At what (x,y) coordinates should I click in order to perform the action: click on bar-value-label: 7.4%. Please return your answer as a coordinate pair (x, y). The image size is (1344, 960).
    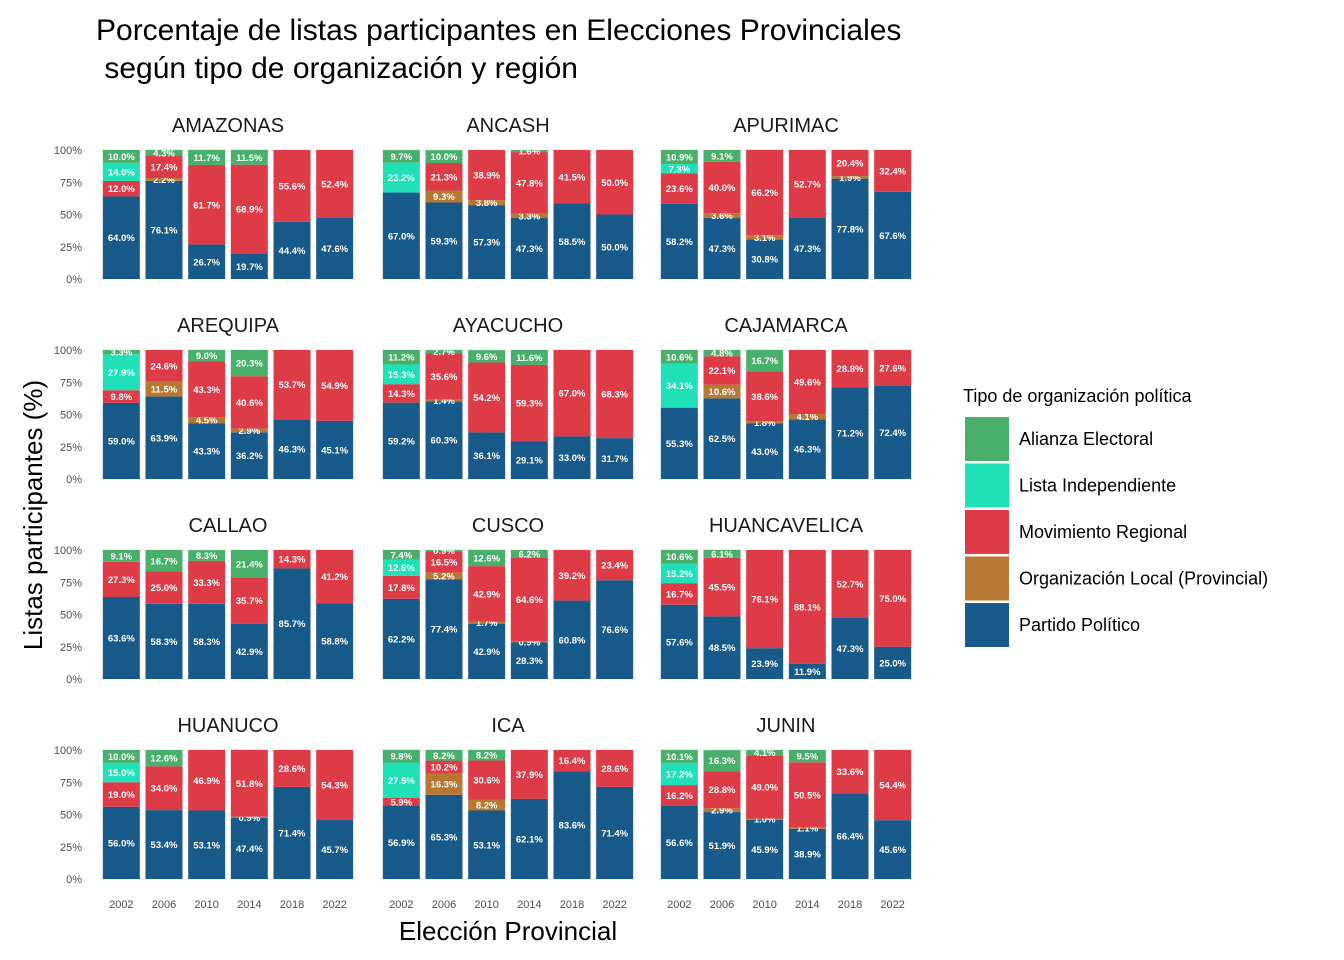
    Looking at the image, I should click on (402, 555).